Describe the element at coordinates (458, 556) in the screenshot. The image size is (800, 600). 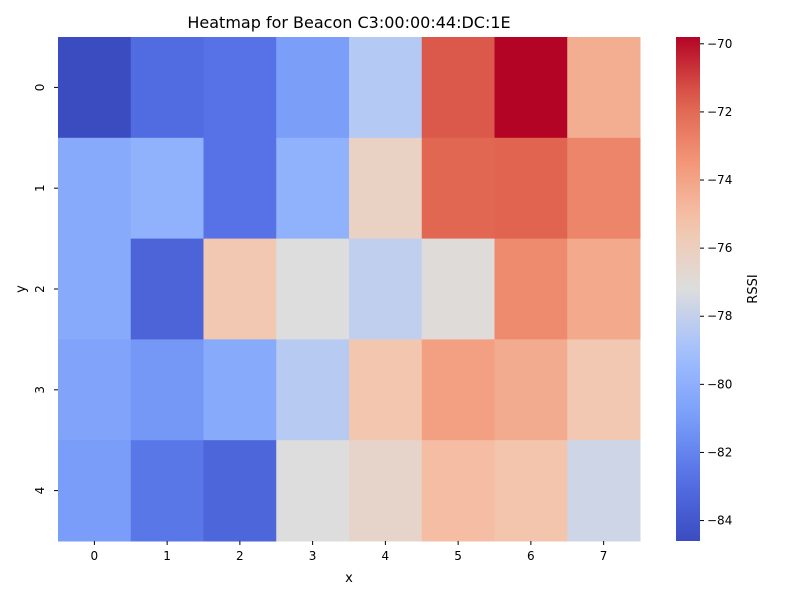
I see `x-tick-label: 5` at that location.